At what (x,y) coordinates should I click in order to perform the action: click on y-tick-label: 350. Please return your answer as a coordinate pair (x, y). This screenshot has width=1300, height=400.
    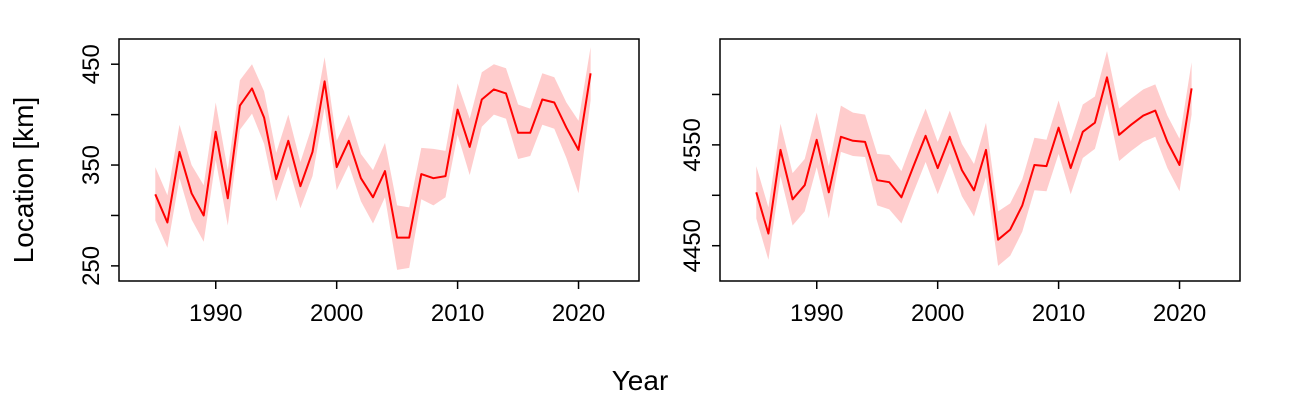
    Looking at the image, I should click on (91, 165).